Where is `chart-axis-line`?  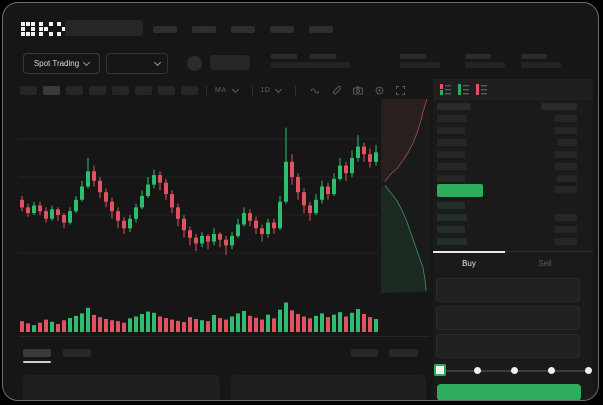
chart-axis-line is located at coordinates (224, 336).